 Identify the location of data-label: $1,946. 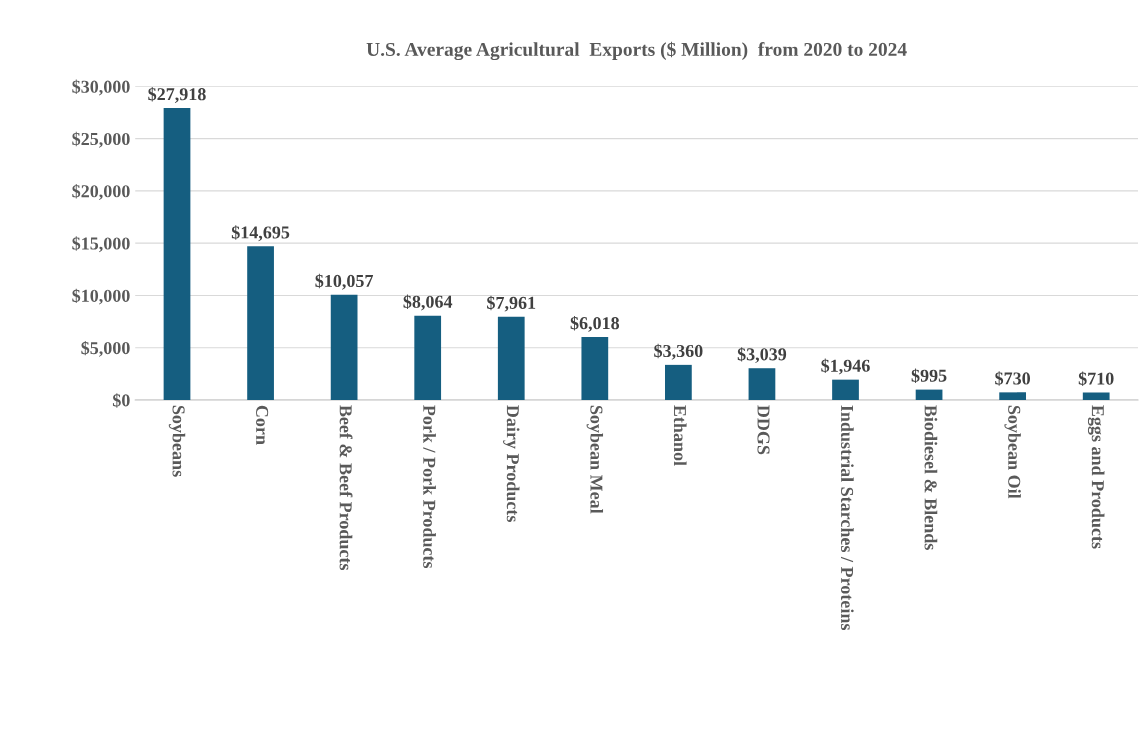
(845, 366).